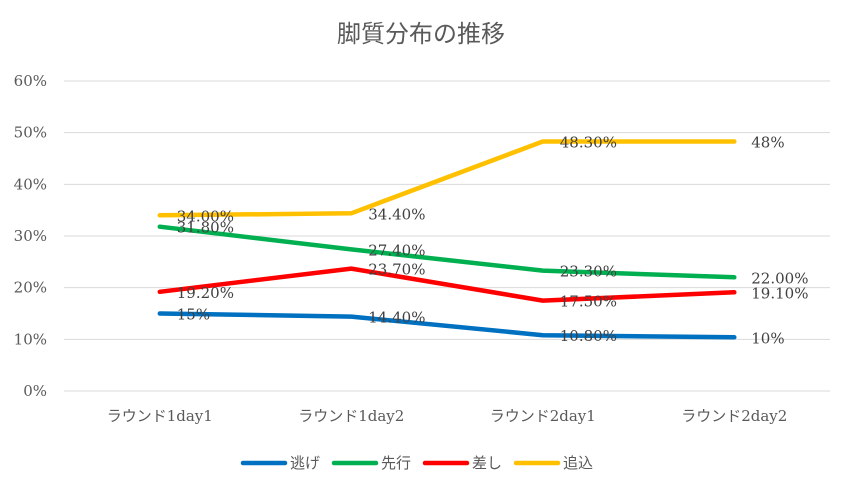 Image resolution: width=843 pixels, height=486 pixels. What do you see at coordinates (396, 318) in the screenshot?
I see `data-label: 14.40%` at bounding box center [396, 318].